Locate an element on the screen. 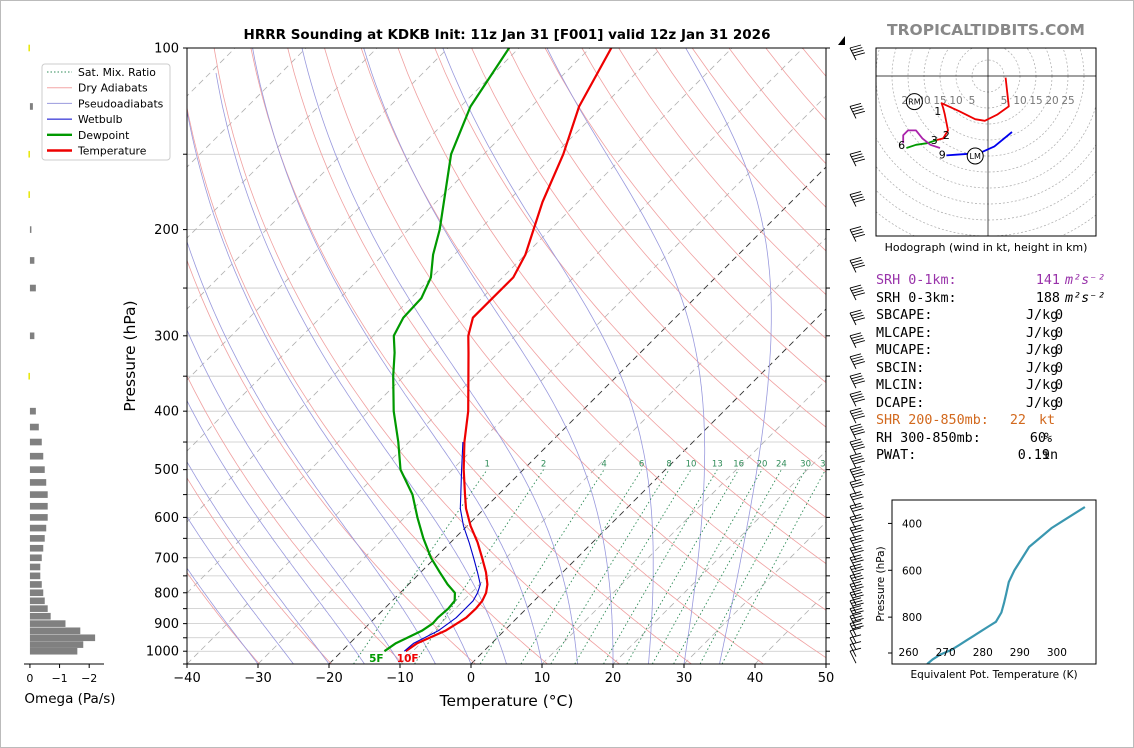 Image resolution: width=1134 pixels, height=748 pixels. thetae-frame is located at coordinates (994, 582).